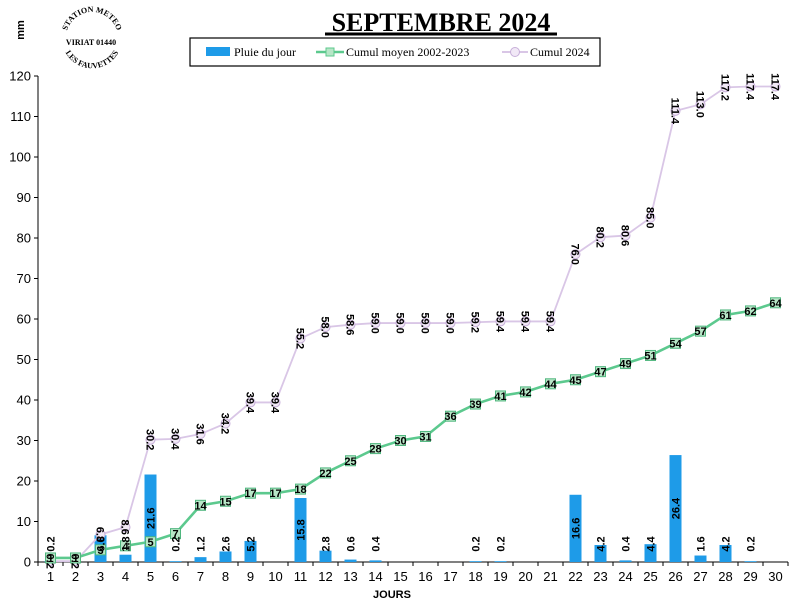 Image resolution: width=800 pixels, height=606 pixels. What do you see at coordinates (500, 576) in the screenshot?
I see `x-tick-label: 19` at bounding box center [500, 576].